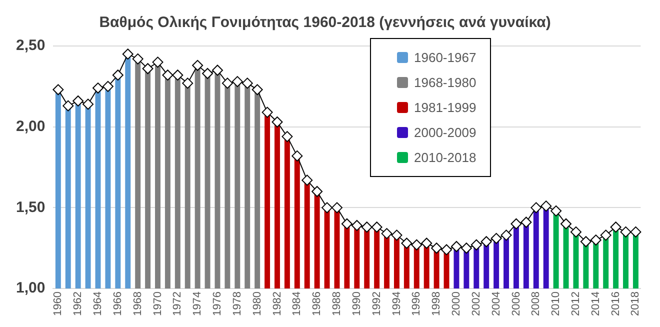  I want to click on y-tick-label: 2,00, so click(31, 126).